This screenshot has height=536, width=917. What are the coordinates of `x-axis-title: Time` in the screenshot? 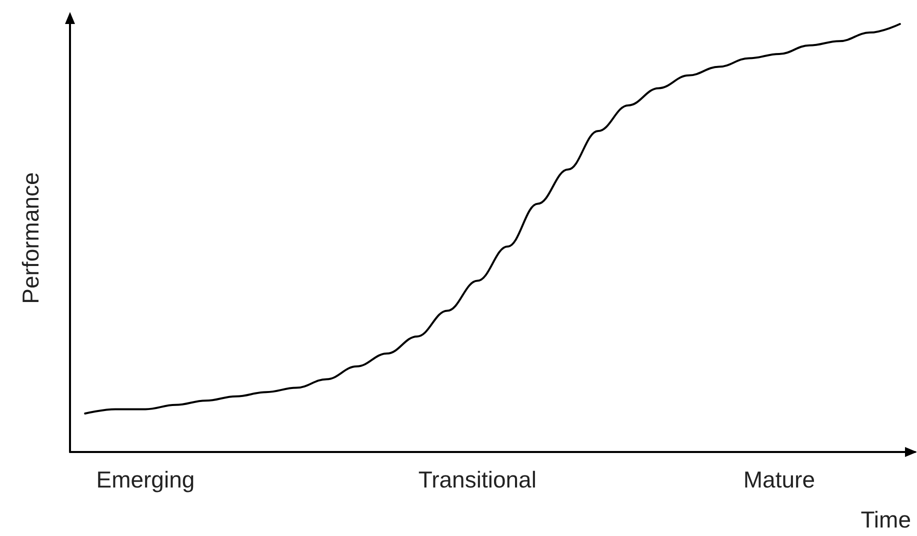 It's located at (885, 519).